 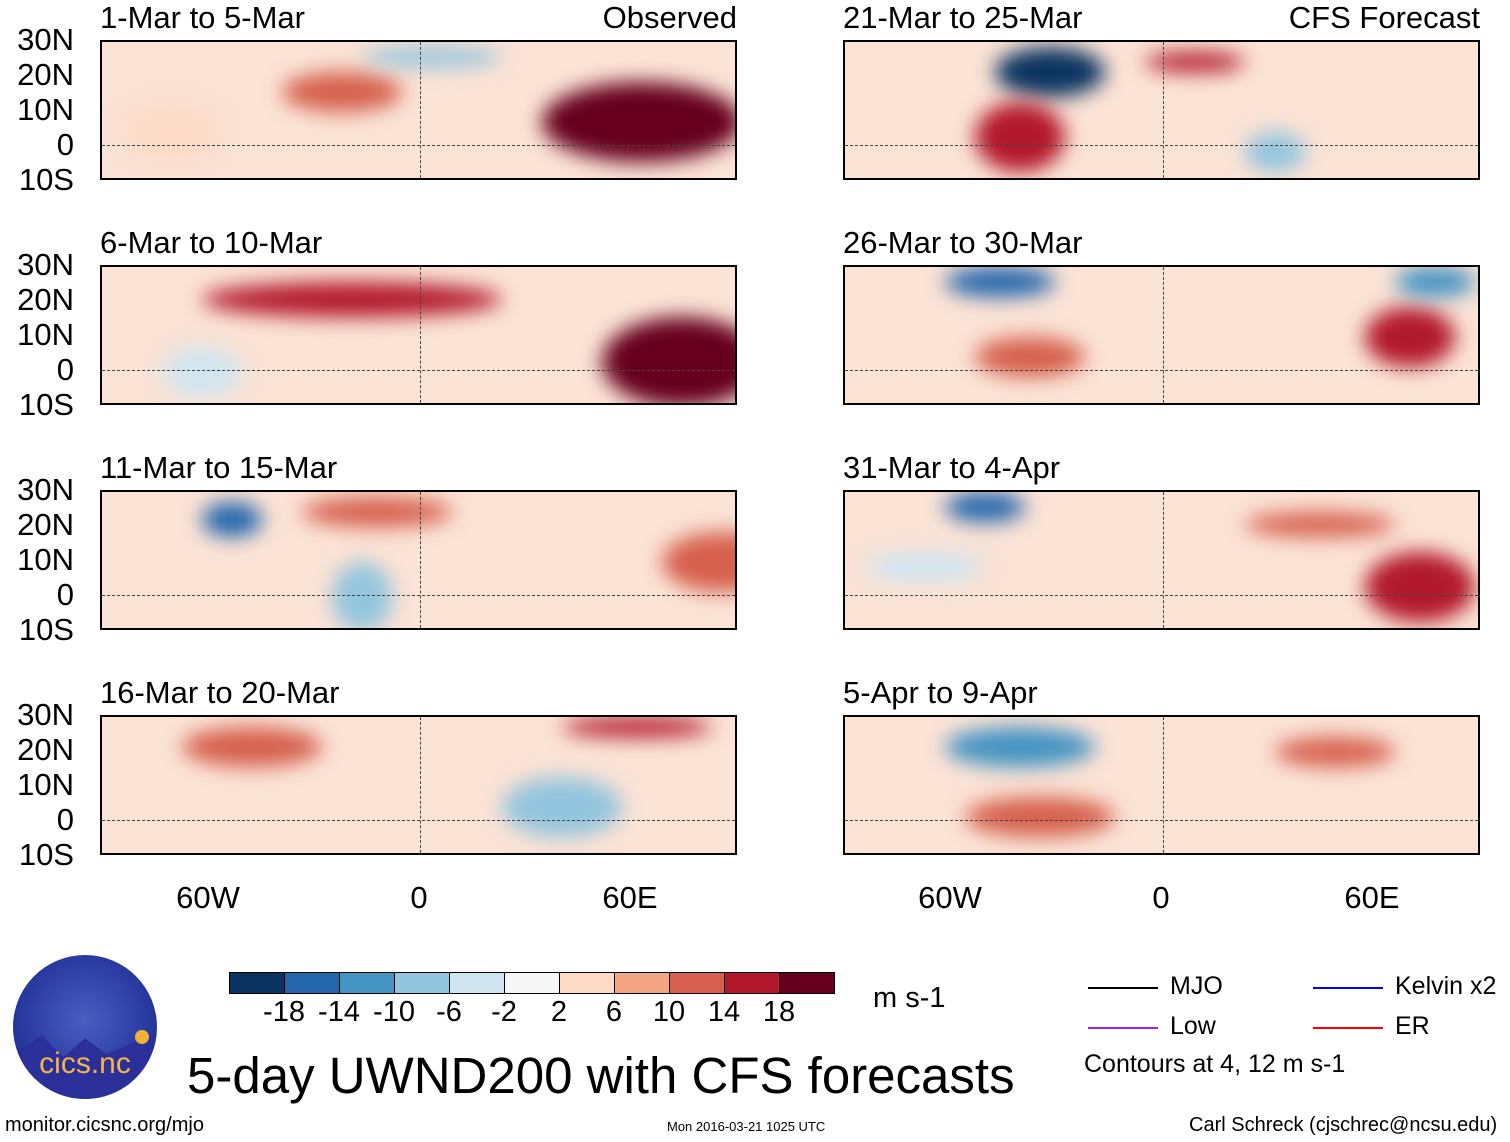 I want to click on colorbar-label: -2, so click(x=504, y=1012).